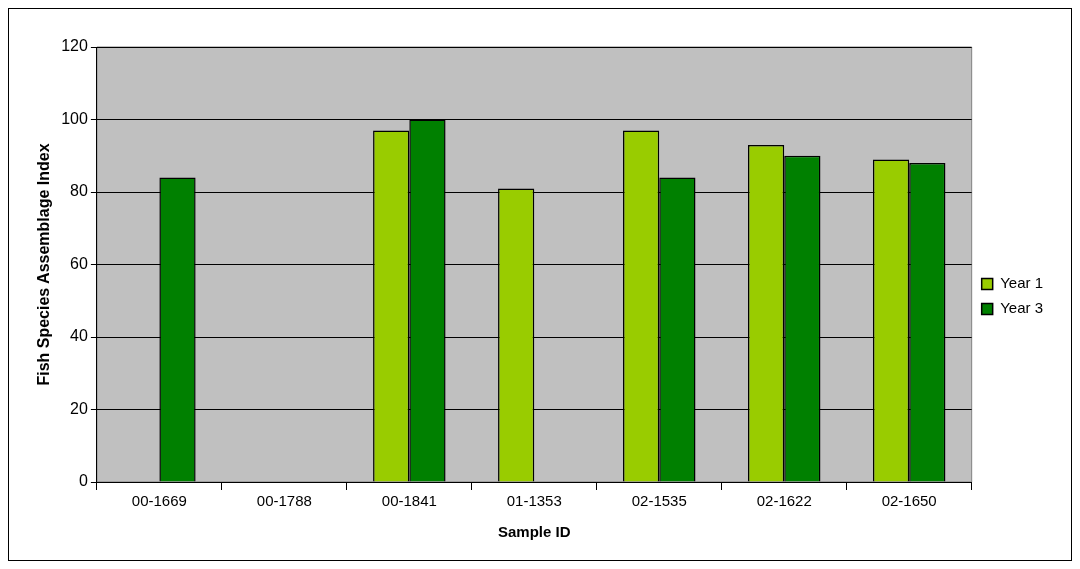 The height and width of the screenshot is (569, 1080). Describe the element at coordinates (909, 501) in the screenshot. I see `x-tick-label: 02-1650` at that location.